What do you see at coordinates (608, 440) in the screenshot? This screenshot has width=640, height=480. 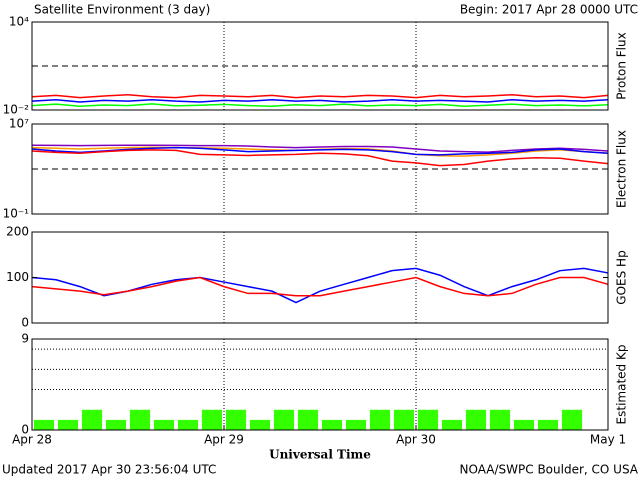 I see `x-tick-label: May 1` at bounding box center [608, 440].